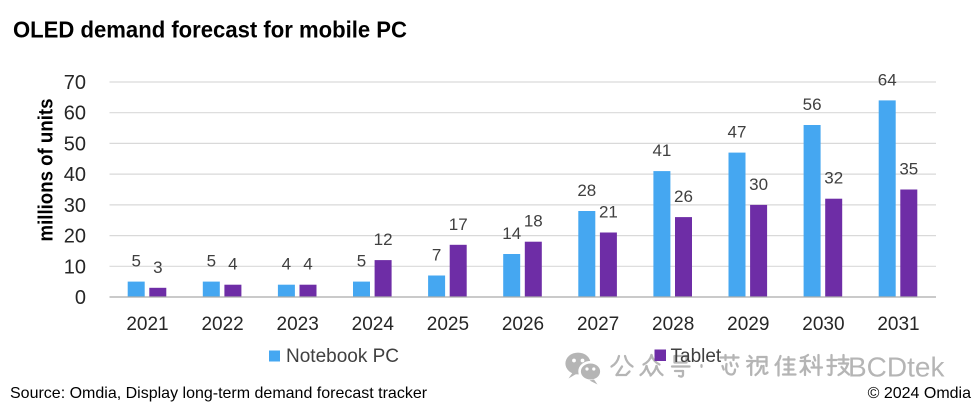 The image size is (975, 411). What do you see at coordinates (896, 367) in the screenshot?
I see `svg-text: BCDtek` at bounding box center [896, 367].